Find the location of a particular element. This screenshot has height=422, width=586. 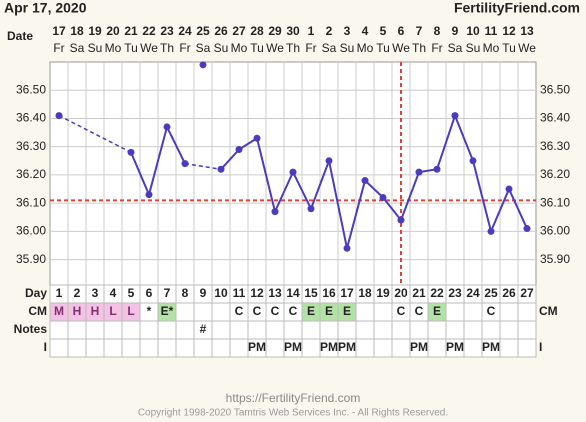

days-cell: 25 is located at coordinates (491, 293).